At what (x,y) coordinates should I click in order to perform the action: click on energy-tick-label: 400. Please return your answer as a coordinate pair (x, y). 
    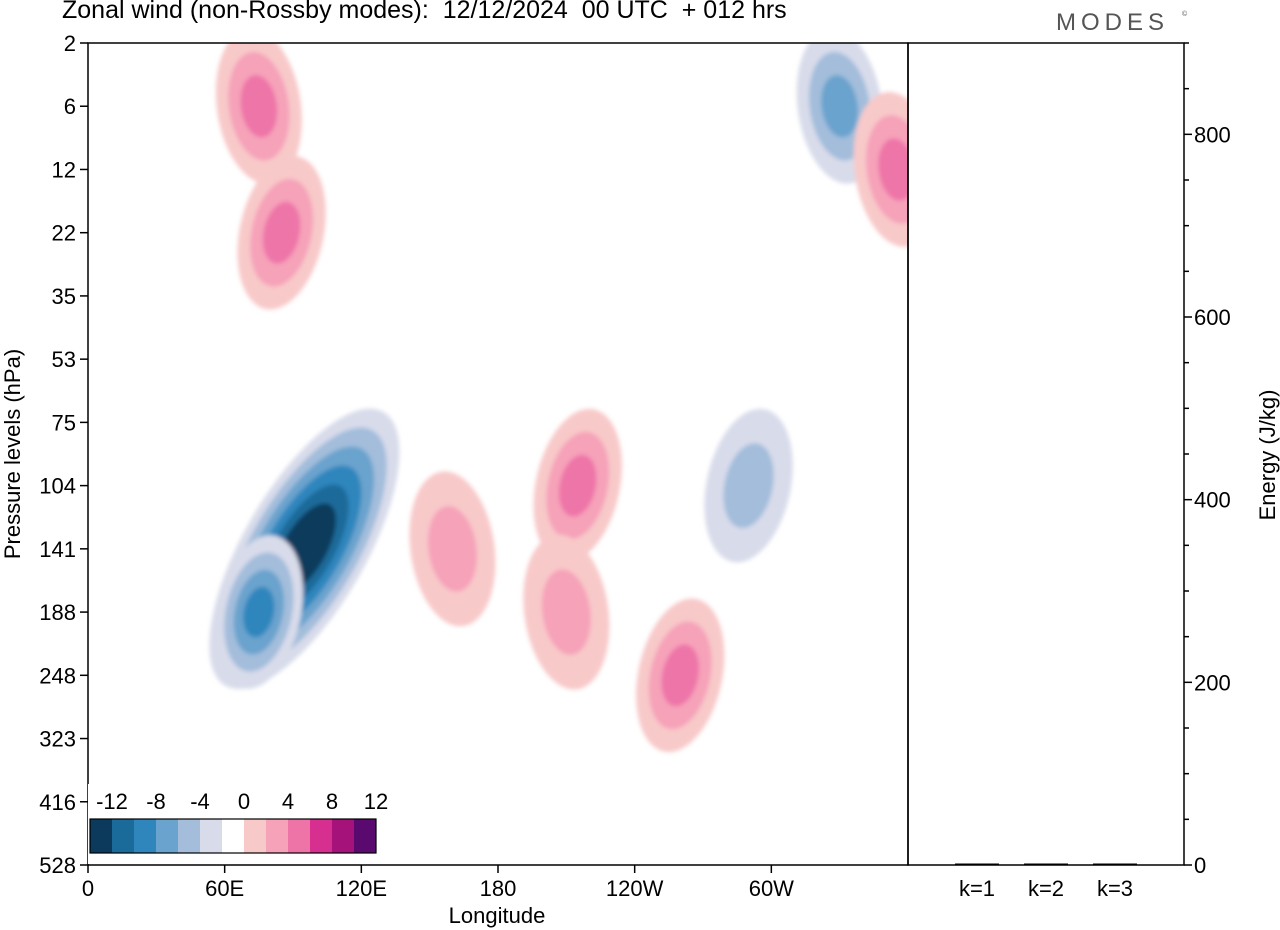
    Looking at the image, I should click on (1212, 500).